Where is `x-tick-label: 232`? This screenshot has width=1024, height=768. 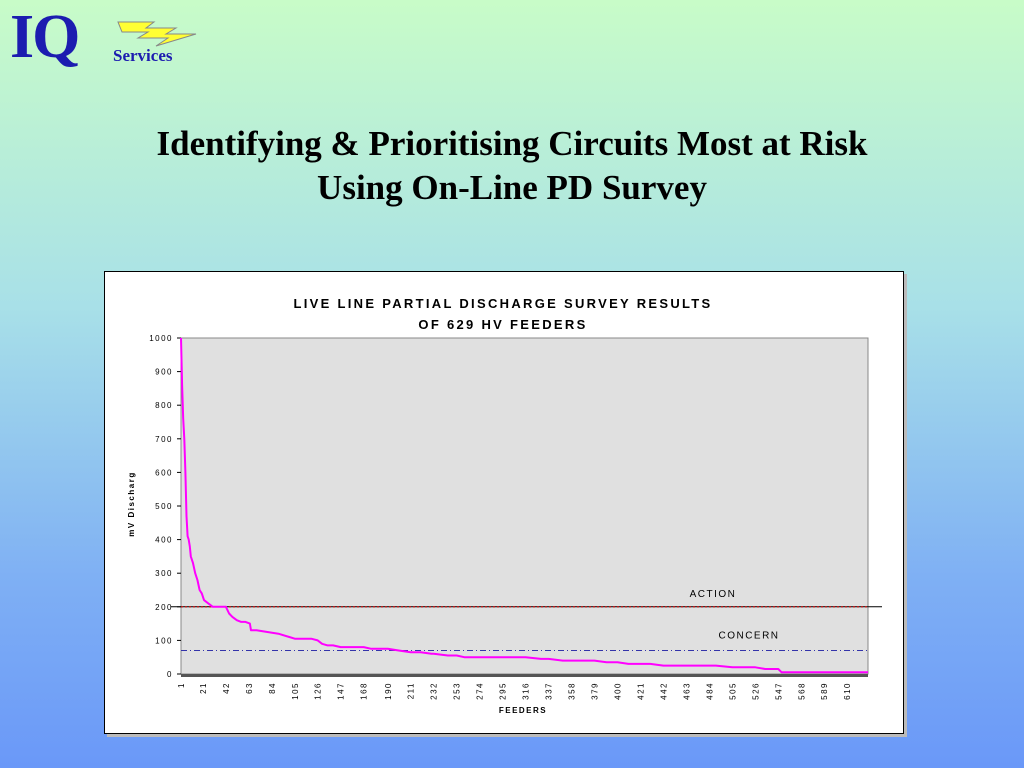 x-tick-label: 232 is located at coordinates (434, 691).